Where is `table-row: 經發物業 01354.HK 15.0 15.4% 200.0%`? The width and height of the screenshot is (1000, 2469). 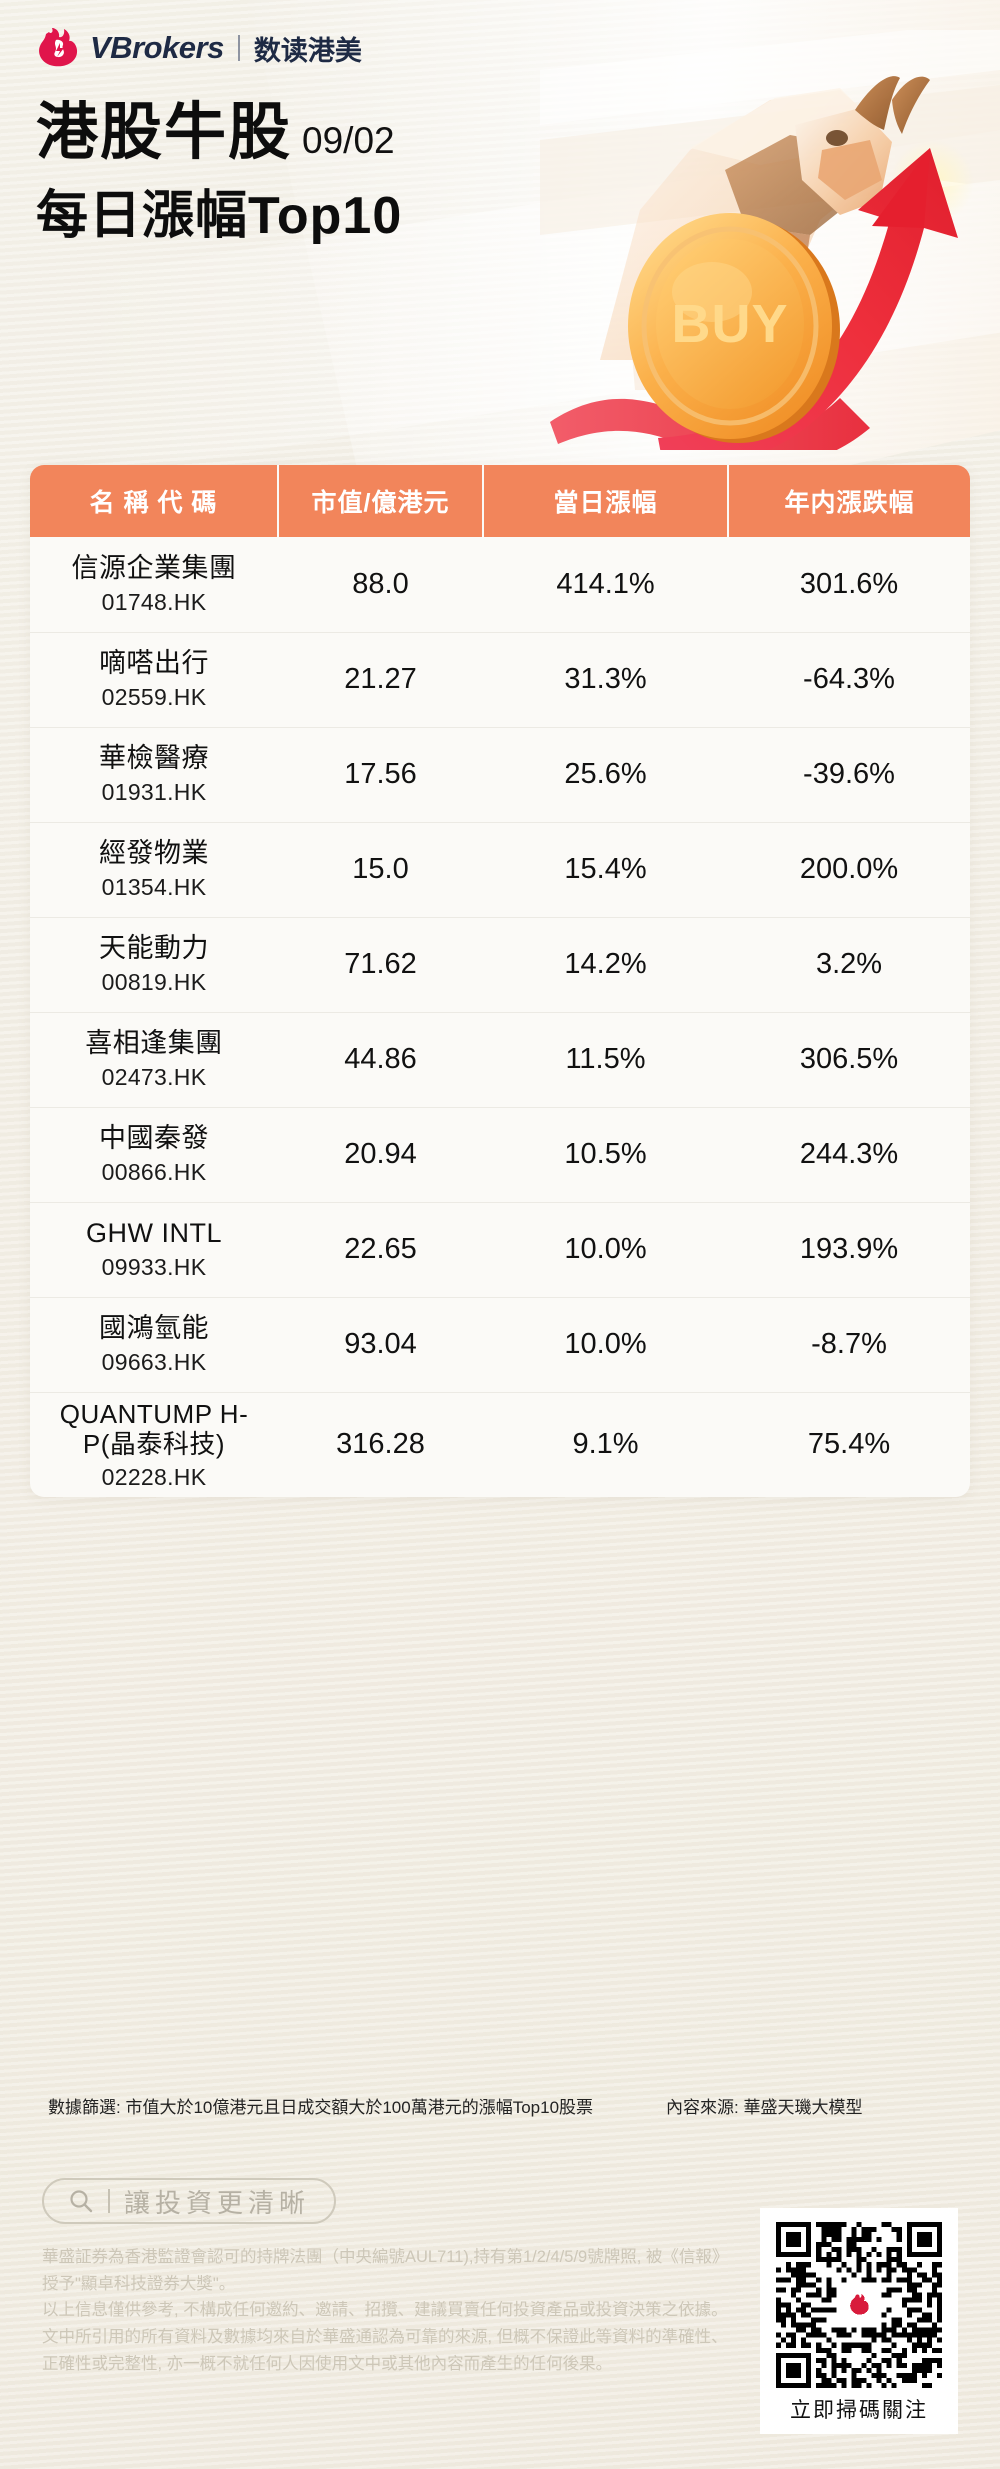 table-row: 經發物業 01354.HK 15.0 15.4% 200.0% is located at coordinates (500, 870).